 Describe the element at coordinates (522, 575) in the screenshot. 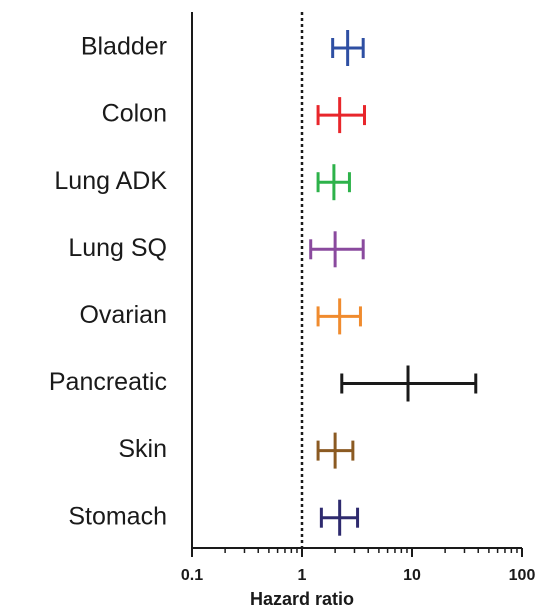

I see `x-tick-label: 100` at that location.